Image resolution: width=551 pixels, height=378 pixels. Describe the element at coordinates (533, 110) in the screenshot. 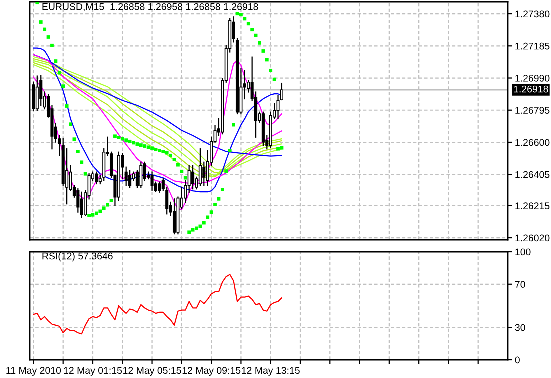

I see `y-tick-label: 1.26795` at that location.